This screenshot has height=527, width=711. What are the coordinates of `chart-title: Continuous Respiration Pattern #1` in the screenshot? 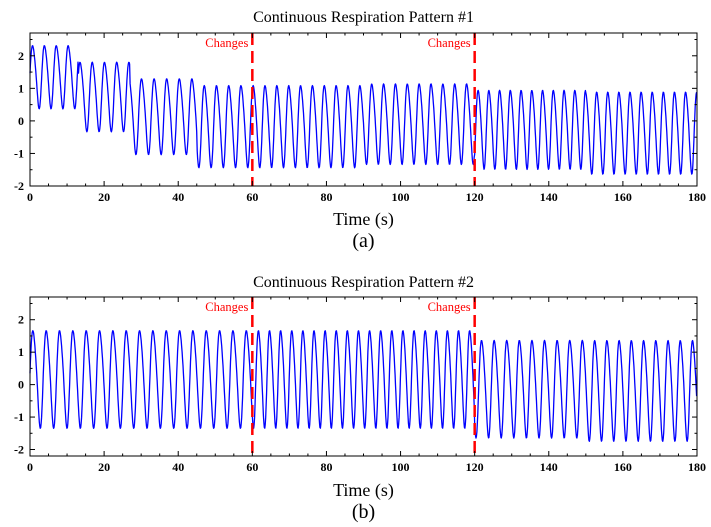 It's located at (363, 17).